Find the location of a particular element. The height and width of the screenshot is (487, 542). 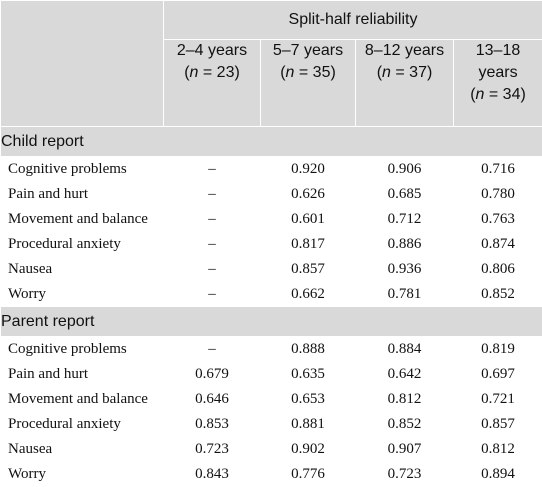

section-title: Parent report is located at coordinates (271, 322).